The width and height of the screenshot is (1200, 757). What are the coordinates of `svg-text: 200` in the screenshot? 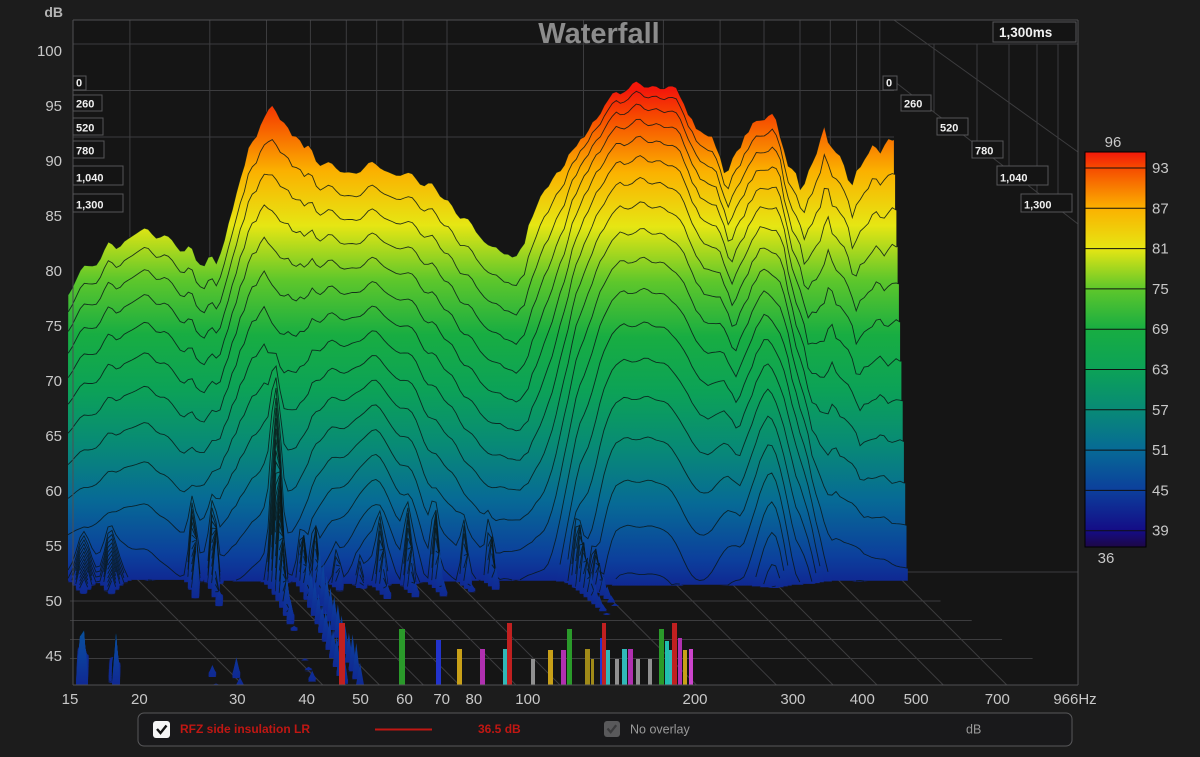 It's located at (694, 699).